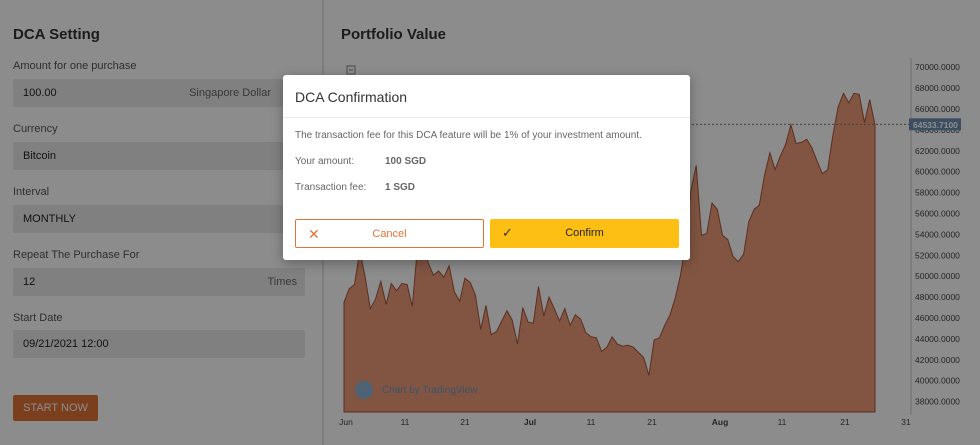 The width and height of the screenshot is (980, 445). Describe the element at coordinates (325, 161) in the screenshot. I see `amount-row-label: Your amount:` at that location.